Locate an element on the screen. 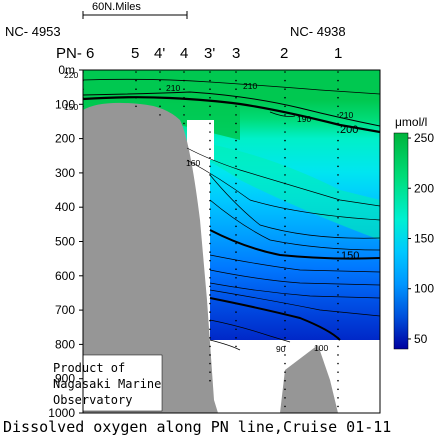 Image resolution: width=437 pixels, height=438 pixels. contour-150-upper is located at coordinates (231, 115).